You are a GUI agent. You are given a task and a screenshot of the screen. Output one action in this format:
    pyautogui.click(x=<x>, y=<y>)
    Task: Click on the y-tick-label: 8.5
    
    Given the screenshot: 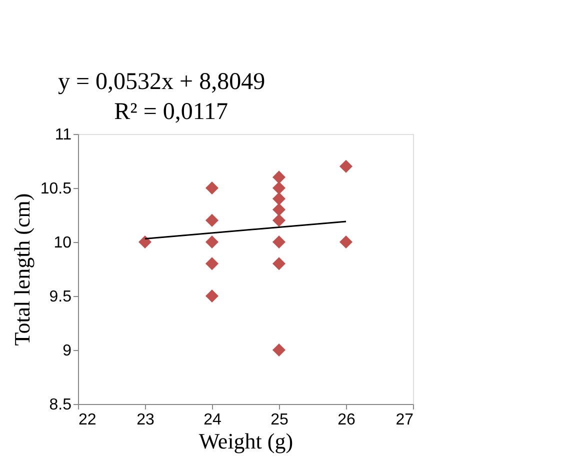 What is the action you would take?
    pyautogui.click(x=60, y=405)
    